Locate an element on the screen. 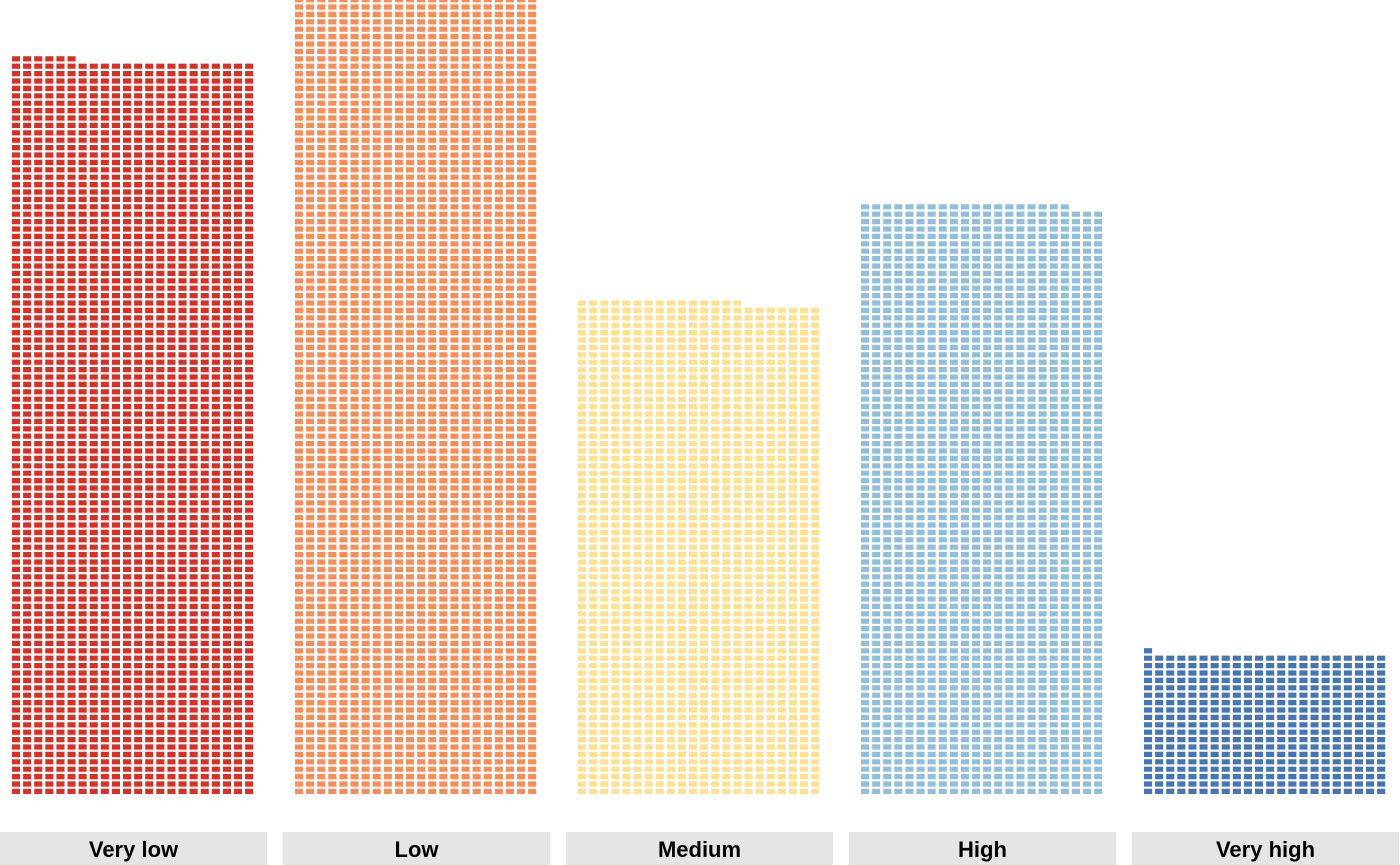 Image resolution: width=1400 pixels, height=865 pixels. facet-strip is located at coordinates (982, 848).